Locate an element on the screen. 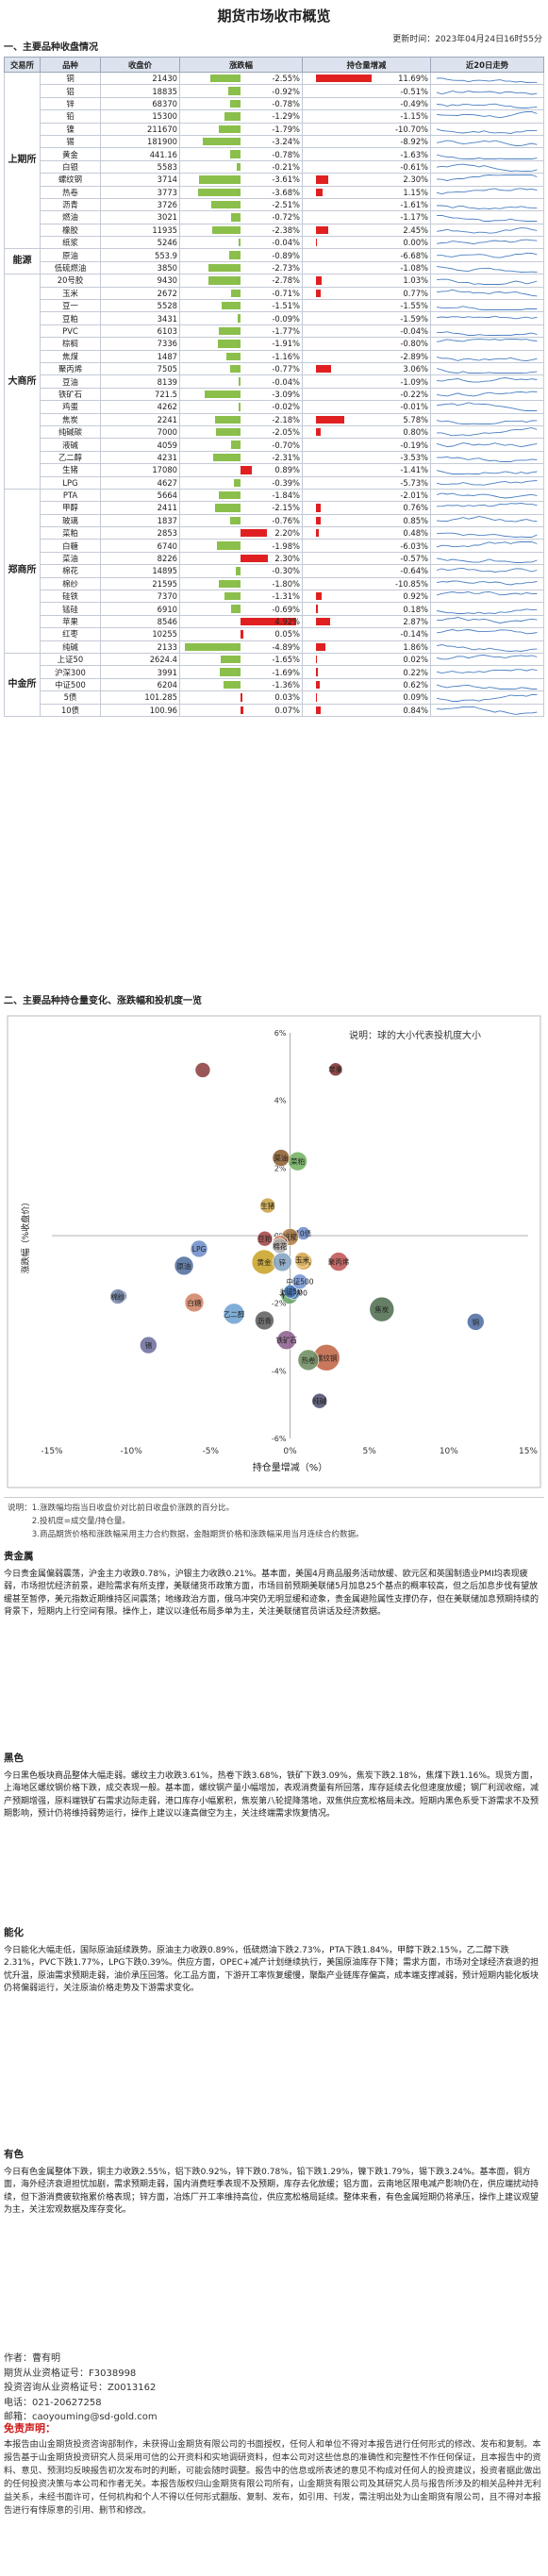 This screenshot has height=2576, width=548. table-row: 甲醇 2411 -2.15% 0.76% is located at coordinates (274, 508).